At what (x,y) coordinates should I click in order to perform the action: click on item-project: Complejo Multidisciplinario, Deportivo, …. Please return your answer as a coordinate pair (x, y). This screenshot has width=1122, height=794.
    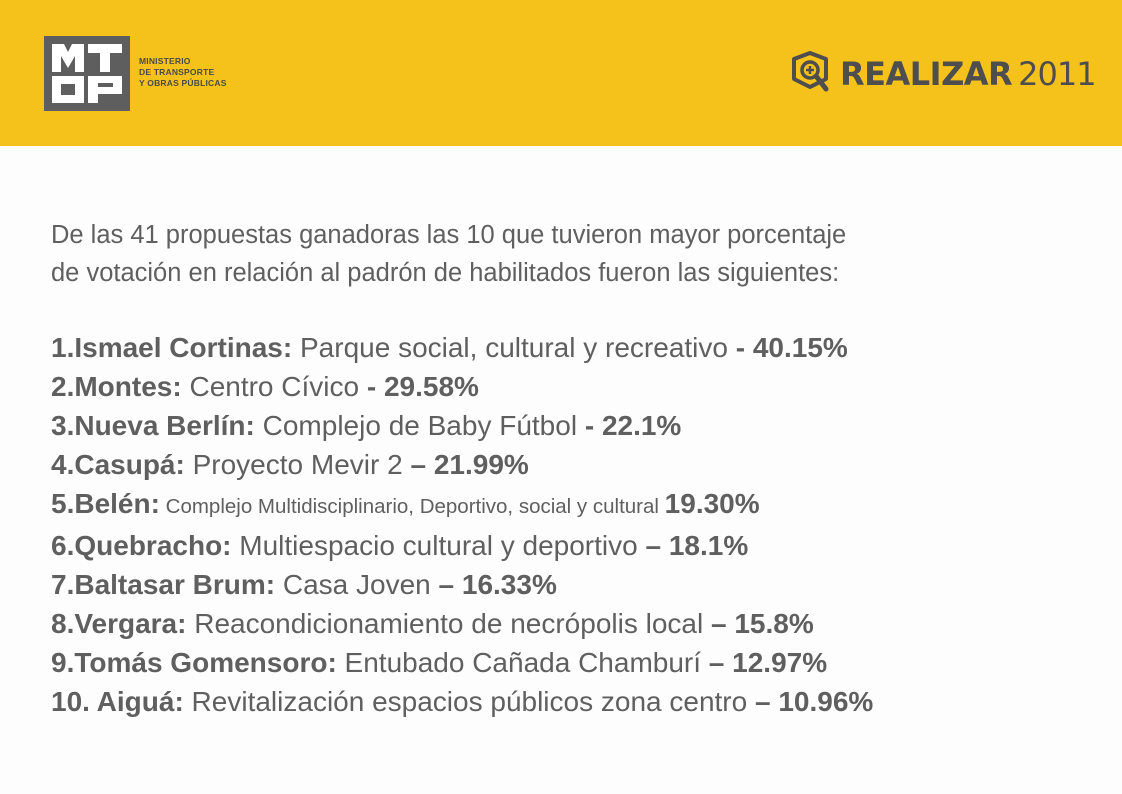
    Looking at the image, I should click on (412, 506).